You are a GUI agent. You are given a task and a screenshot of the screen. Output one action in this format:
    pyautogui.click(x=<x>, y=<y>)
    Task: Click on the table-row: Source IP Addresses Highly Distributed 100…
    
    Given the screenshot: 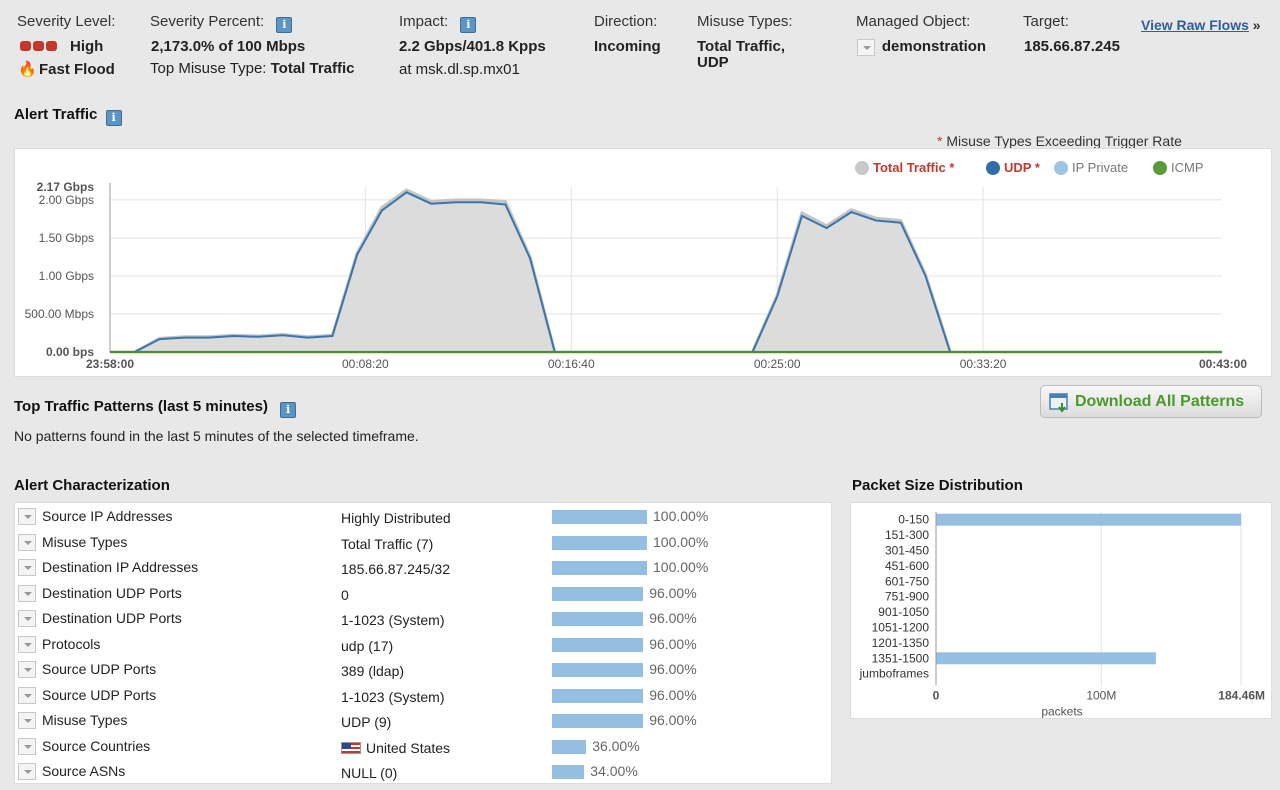 What is the action you would take?
    pyautogui.click(x=423, y=516)
    